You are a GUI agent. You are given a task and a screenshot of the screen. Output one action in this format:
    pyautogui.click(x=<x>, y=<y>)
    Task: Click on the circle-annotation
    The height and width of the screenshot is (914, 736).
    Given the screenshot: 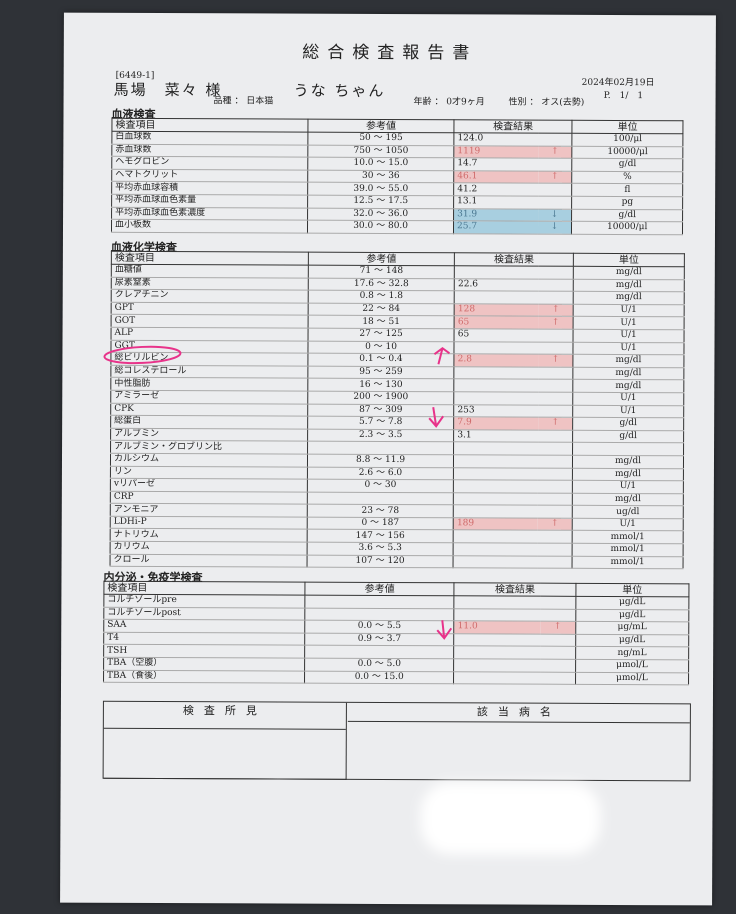 What is the action you would take?
    pyautogui.click(x=142, y=355)
    